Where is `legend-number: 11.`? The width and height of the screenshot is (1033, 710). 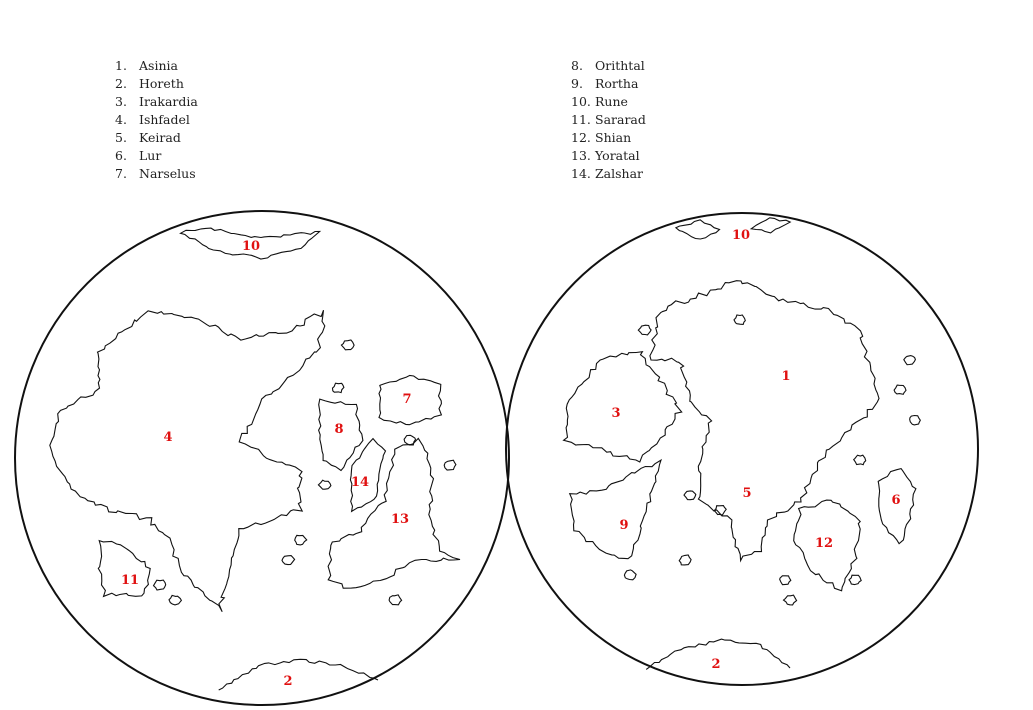
legend-number: 11. is located at coordinates (581, 119).